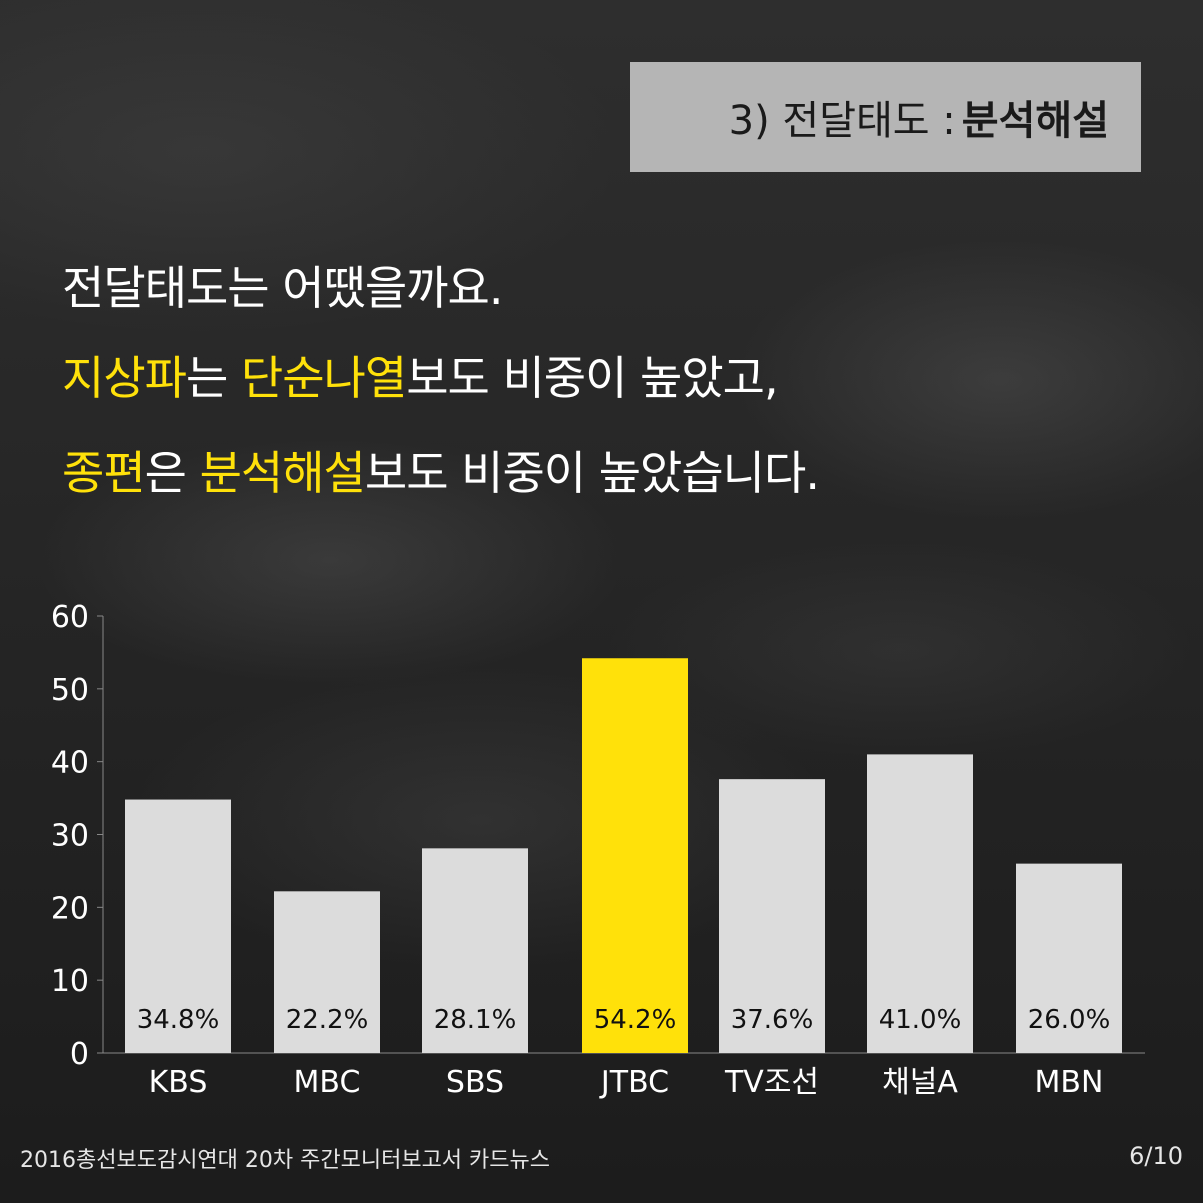 The width and height of the screenshot is (1203, 1203). I want to click on badge-prefix: 3) 전달태도 :, so click(842, 121).